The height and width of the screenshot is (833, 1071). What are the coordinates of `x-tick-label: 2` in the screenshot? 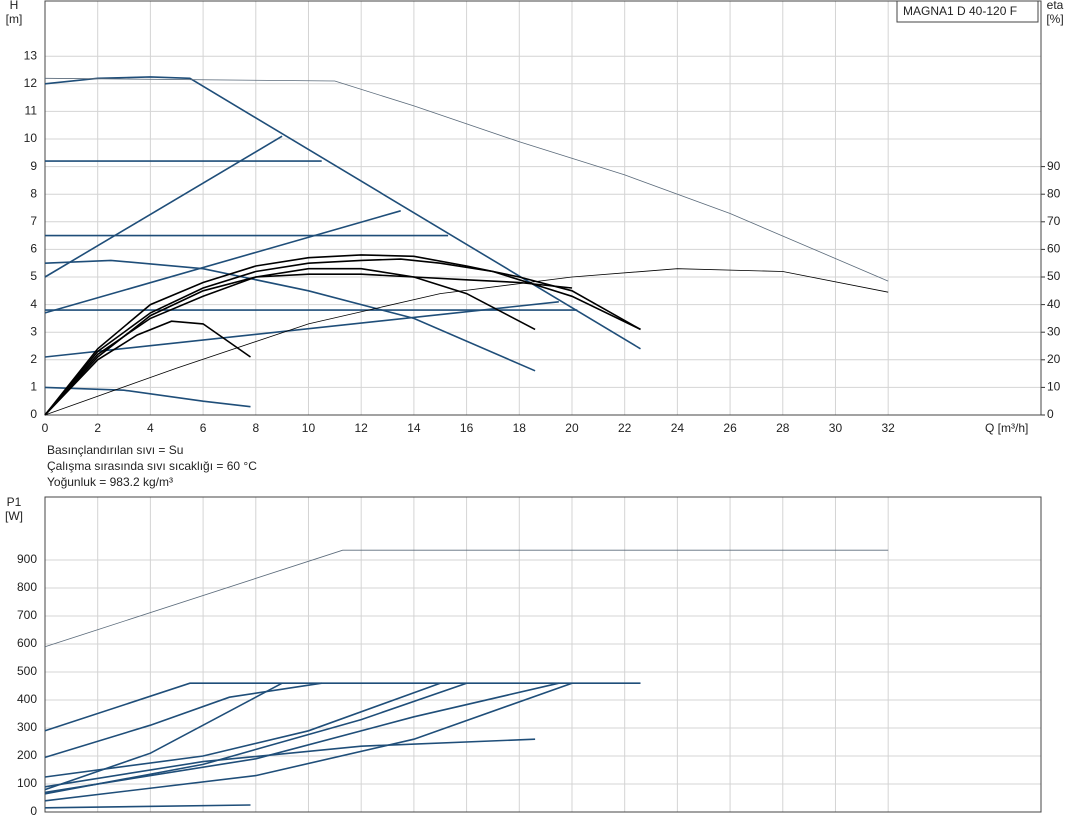 It's located at (97, 428).